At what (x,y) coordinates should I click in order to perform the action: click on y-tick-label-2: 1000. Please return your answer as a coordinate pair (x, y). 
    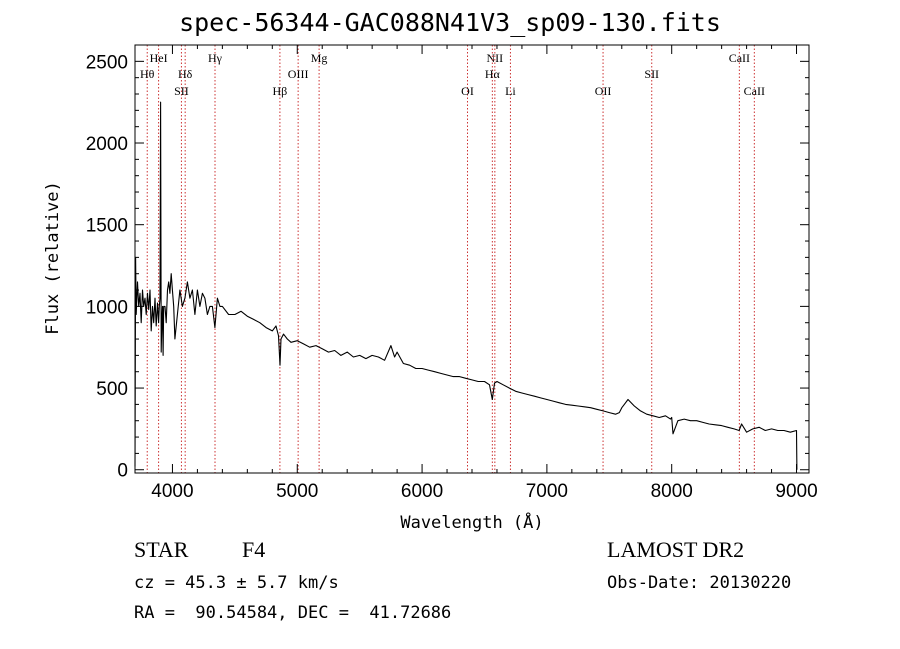
    Looking at the image, I should click on (107, 307).